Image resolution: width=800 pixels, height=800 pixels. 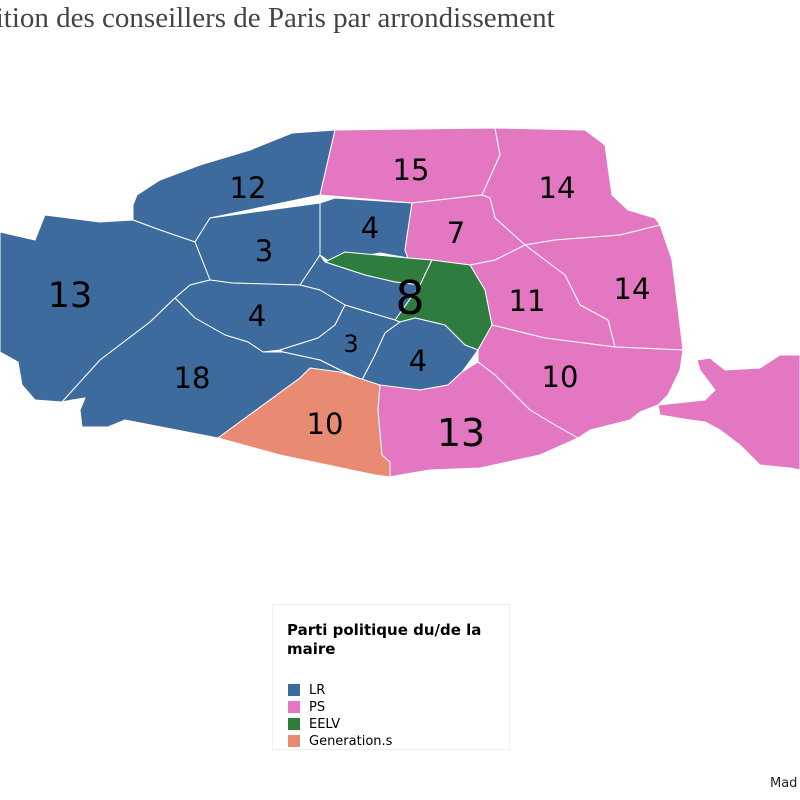 I want to click on councillor-count-7: 4, so click(x=257, y=316).